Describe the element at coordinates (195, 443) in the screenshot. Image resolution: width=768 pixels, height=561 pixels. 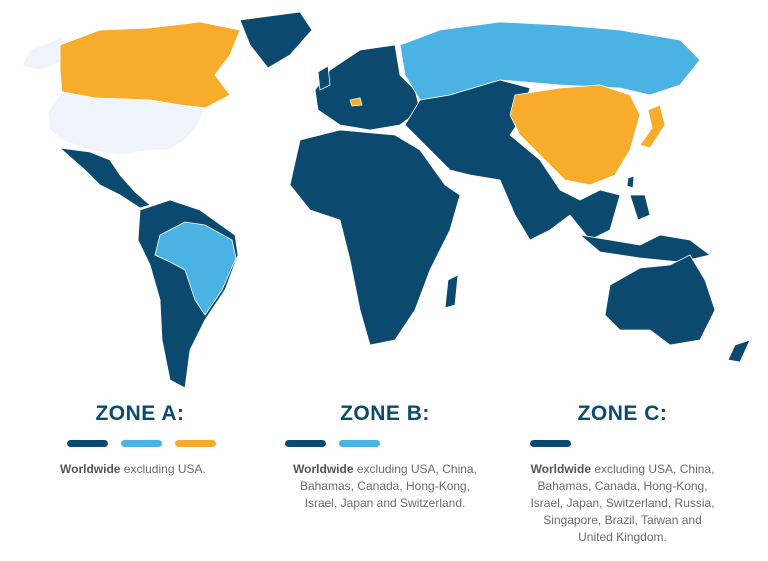
I see `zone-a-color-bar` at that location.